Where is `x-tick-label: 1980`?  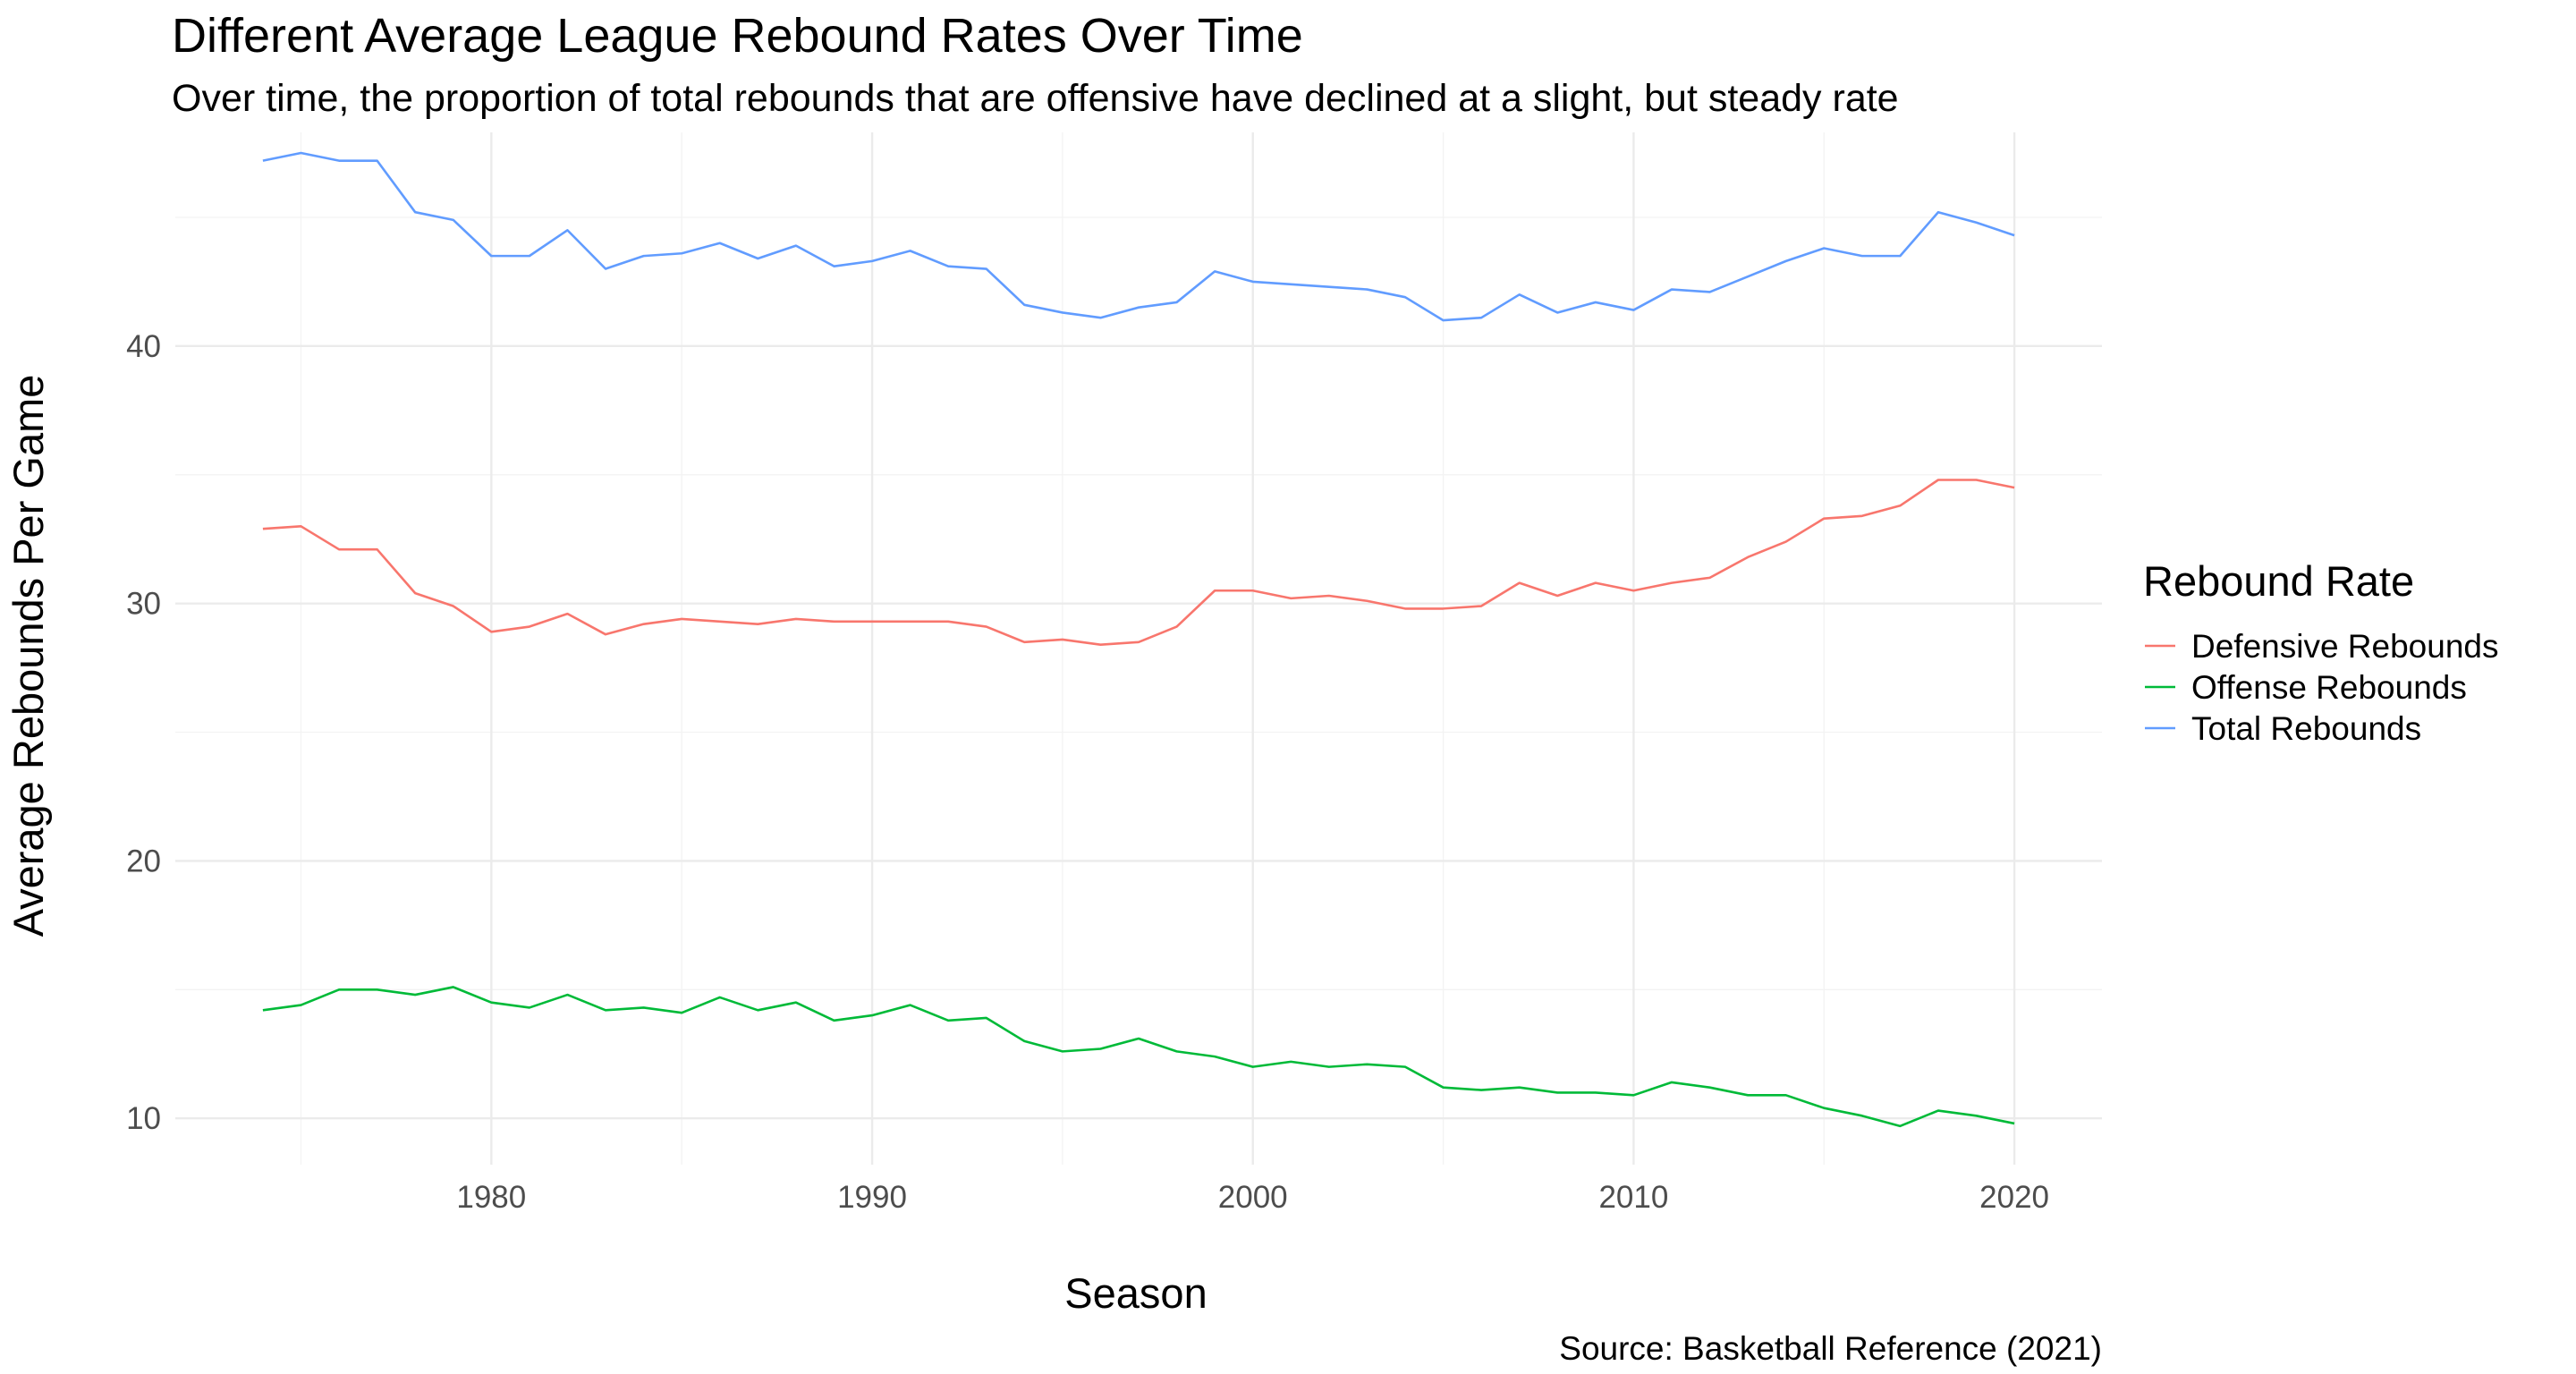 x-tick-label: 1980 is located at coordinates (491, 1197).